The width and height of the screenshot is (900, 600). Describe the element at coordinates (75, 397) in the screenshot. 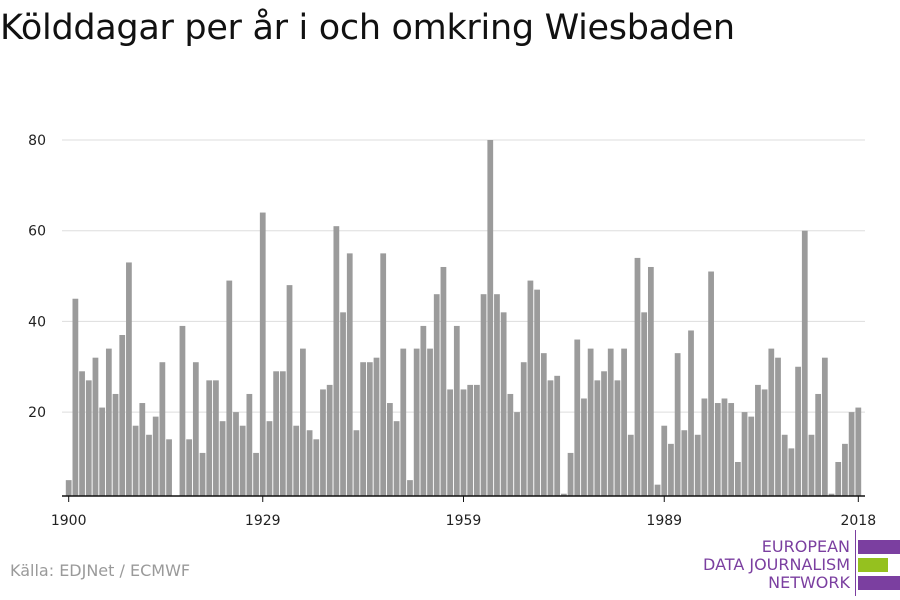

I see `bar-1901` at that location.